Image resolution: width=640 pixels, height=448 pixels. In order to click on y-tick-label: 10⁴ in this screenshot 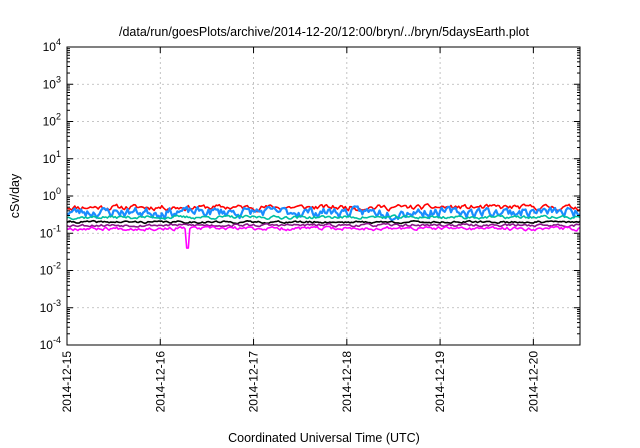, I will do `click(52, 45)`.